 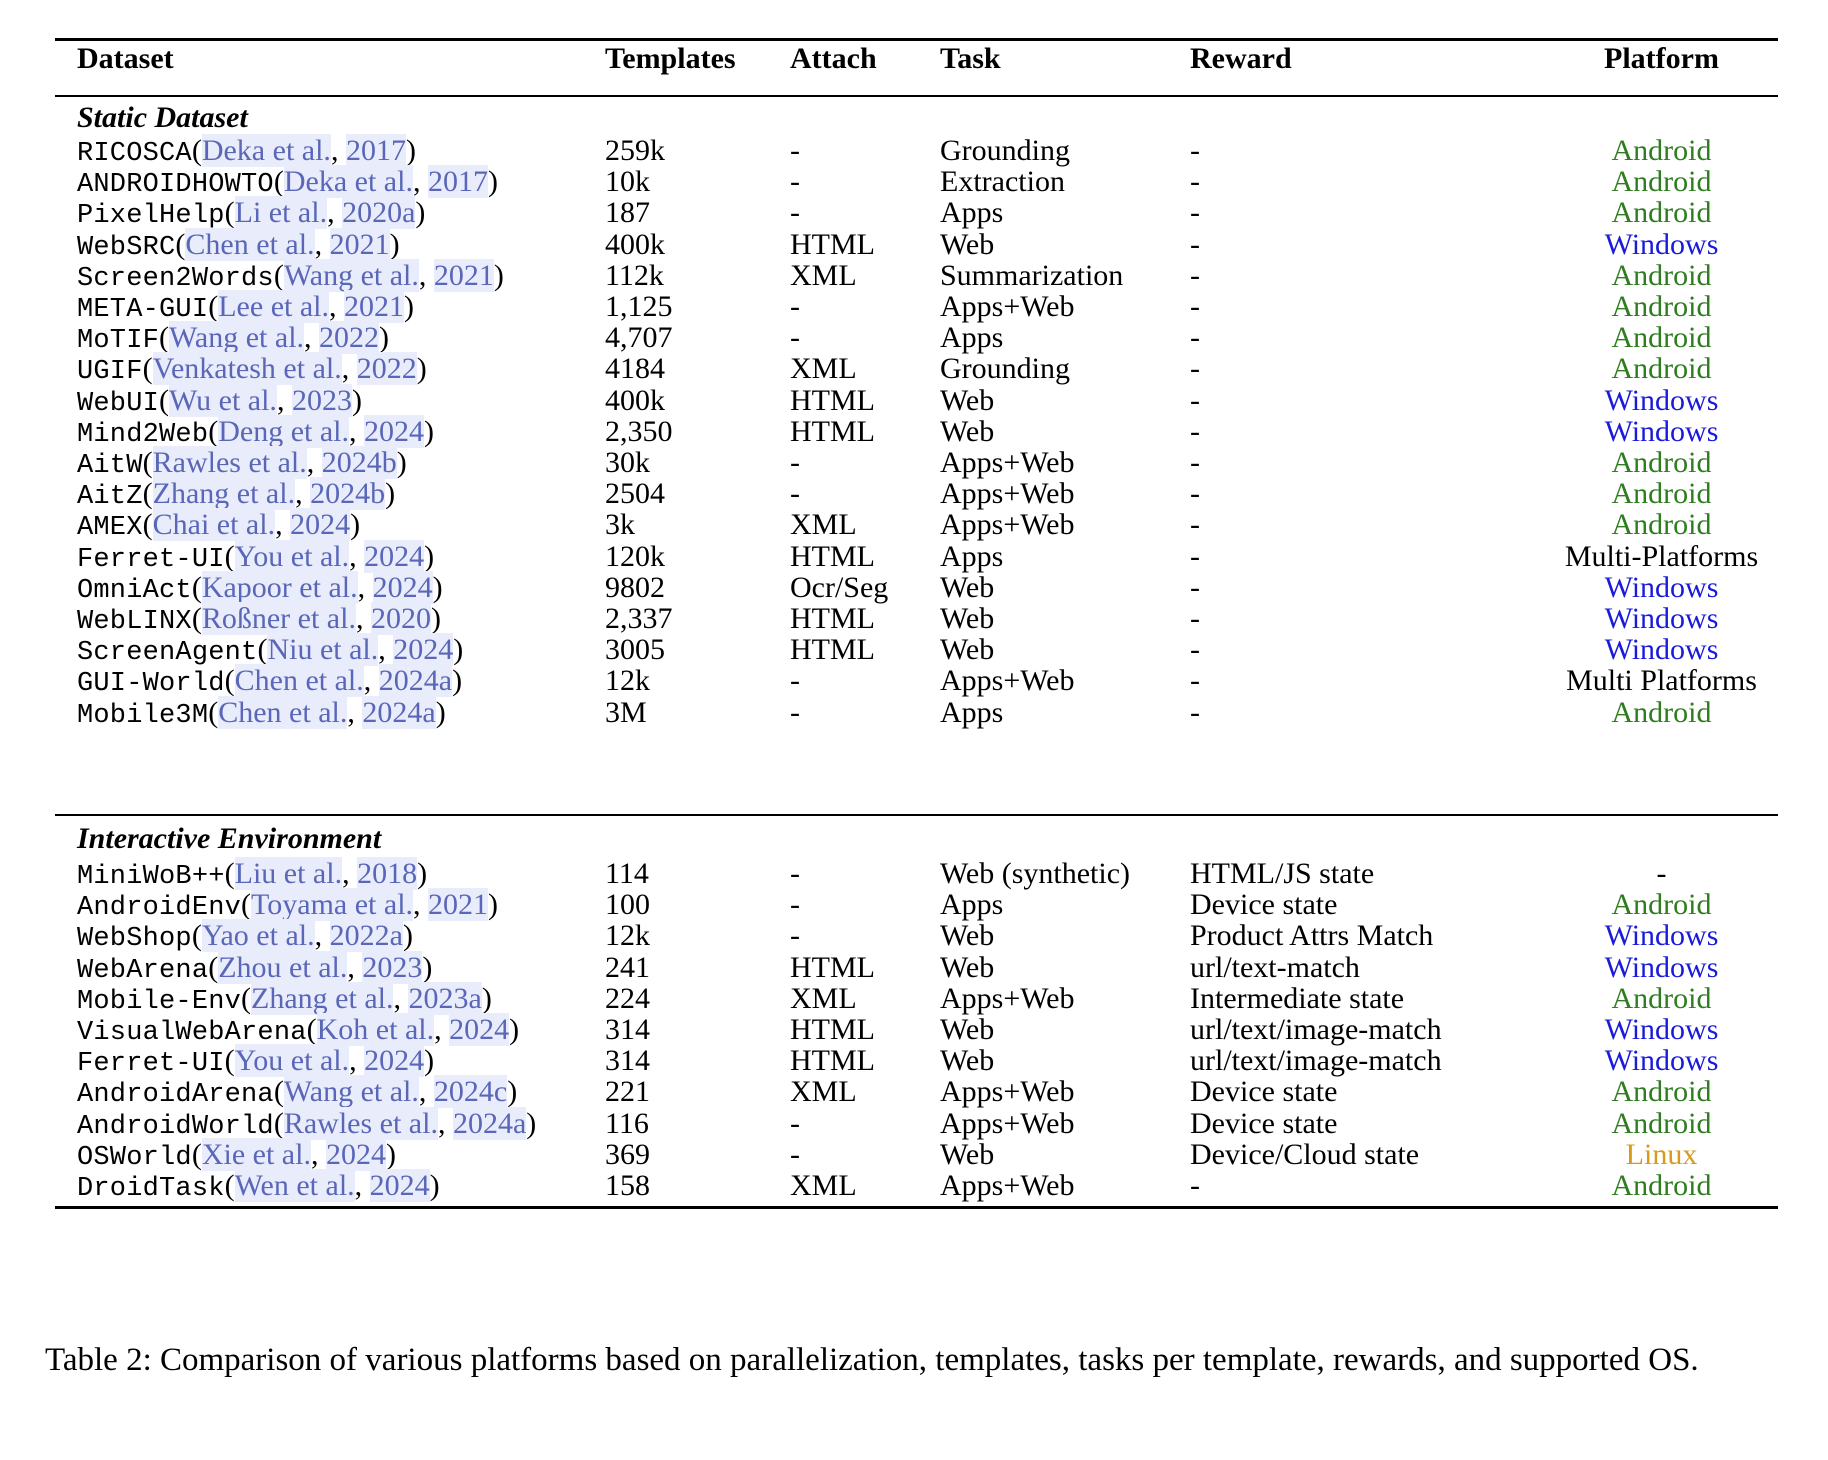 I want to click on dataset-cell: RICOSCA(Deka et al., 2017), so click(x=246, y=151).